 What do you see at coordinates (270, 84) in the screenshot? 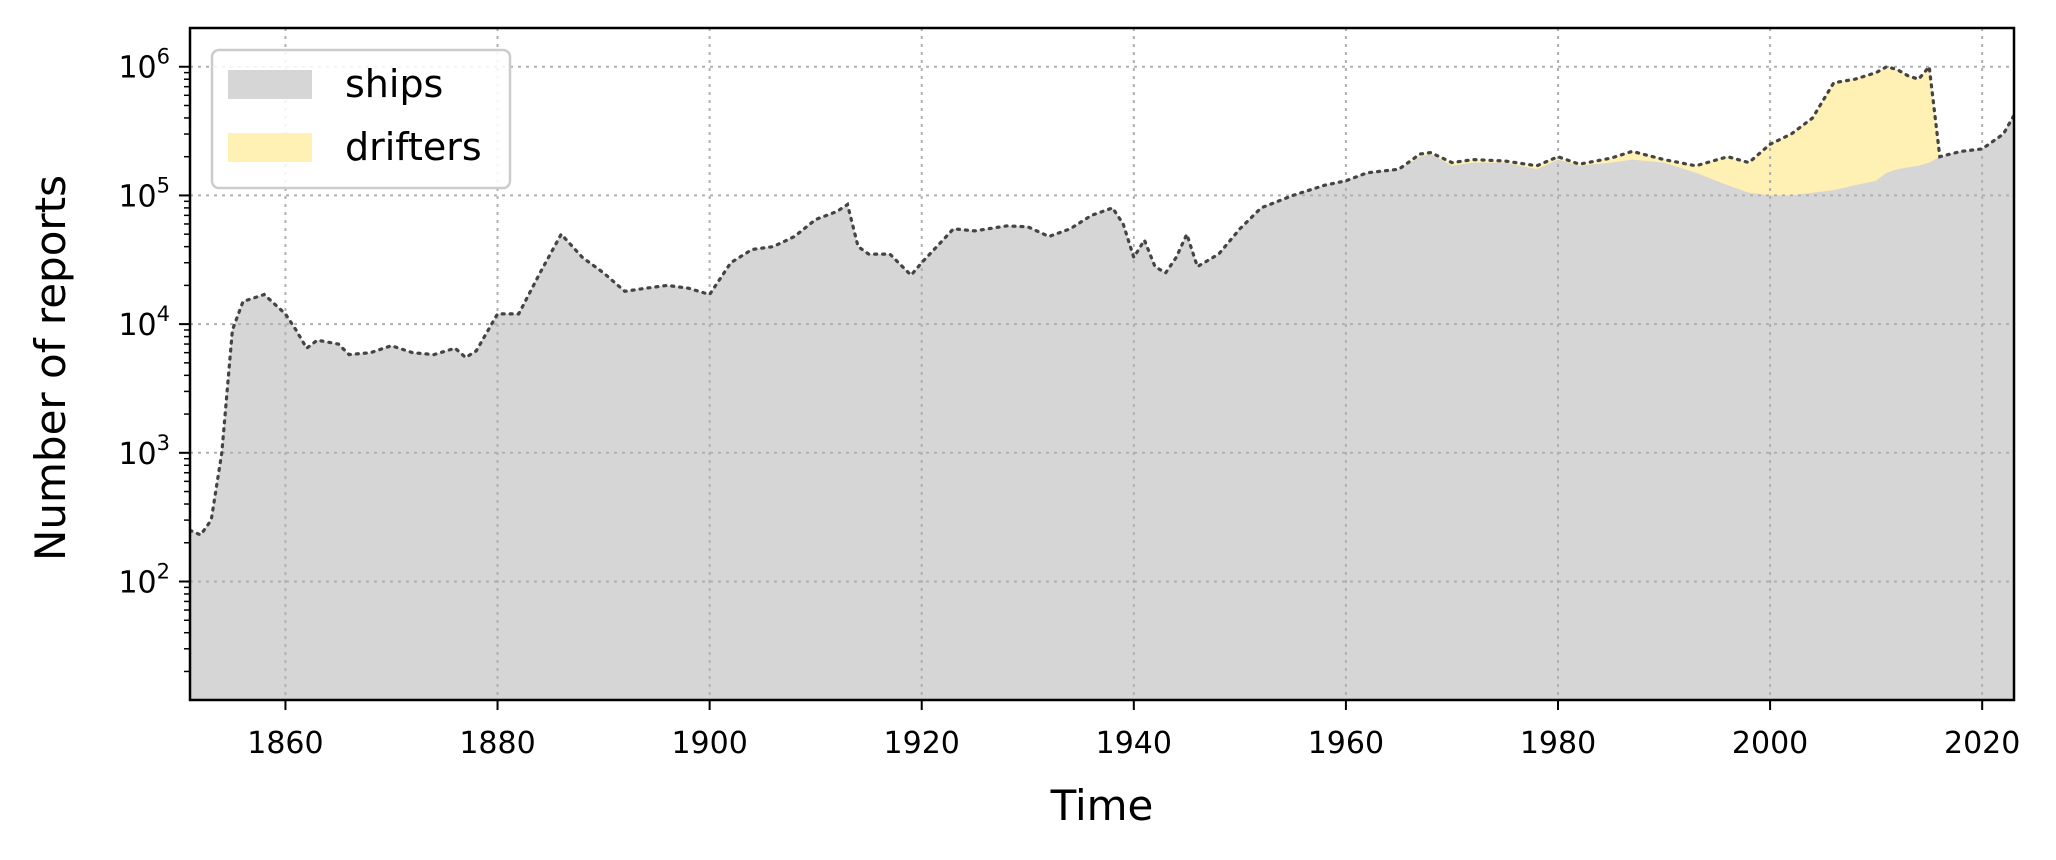
I see `legend-swatch-ships` at bounding box center [270, 84].